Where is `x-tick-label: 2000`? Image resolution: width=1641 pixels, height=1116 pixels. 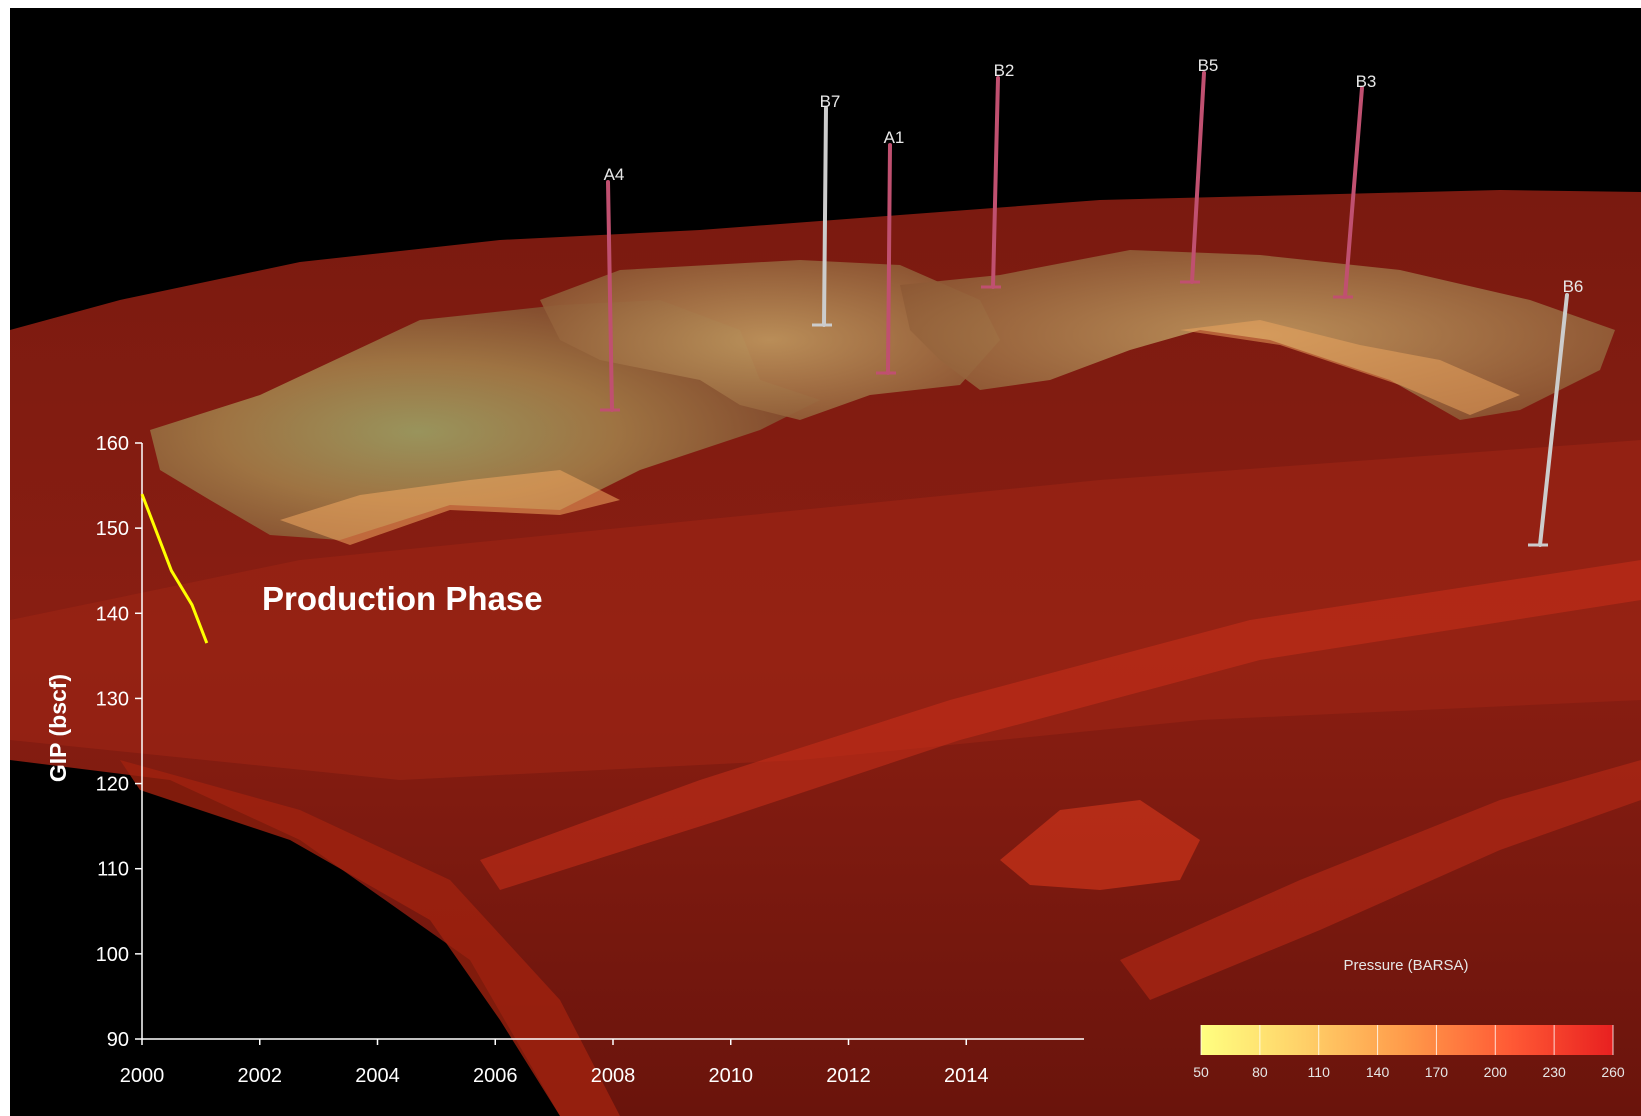
x-tick-label: 2000 is located at coordinates (142, 1076).